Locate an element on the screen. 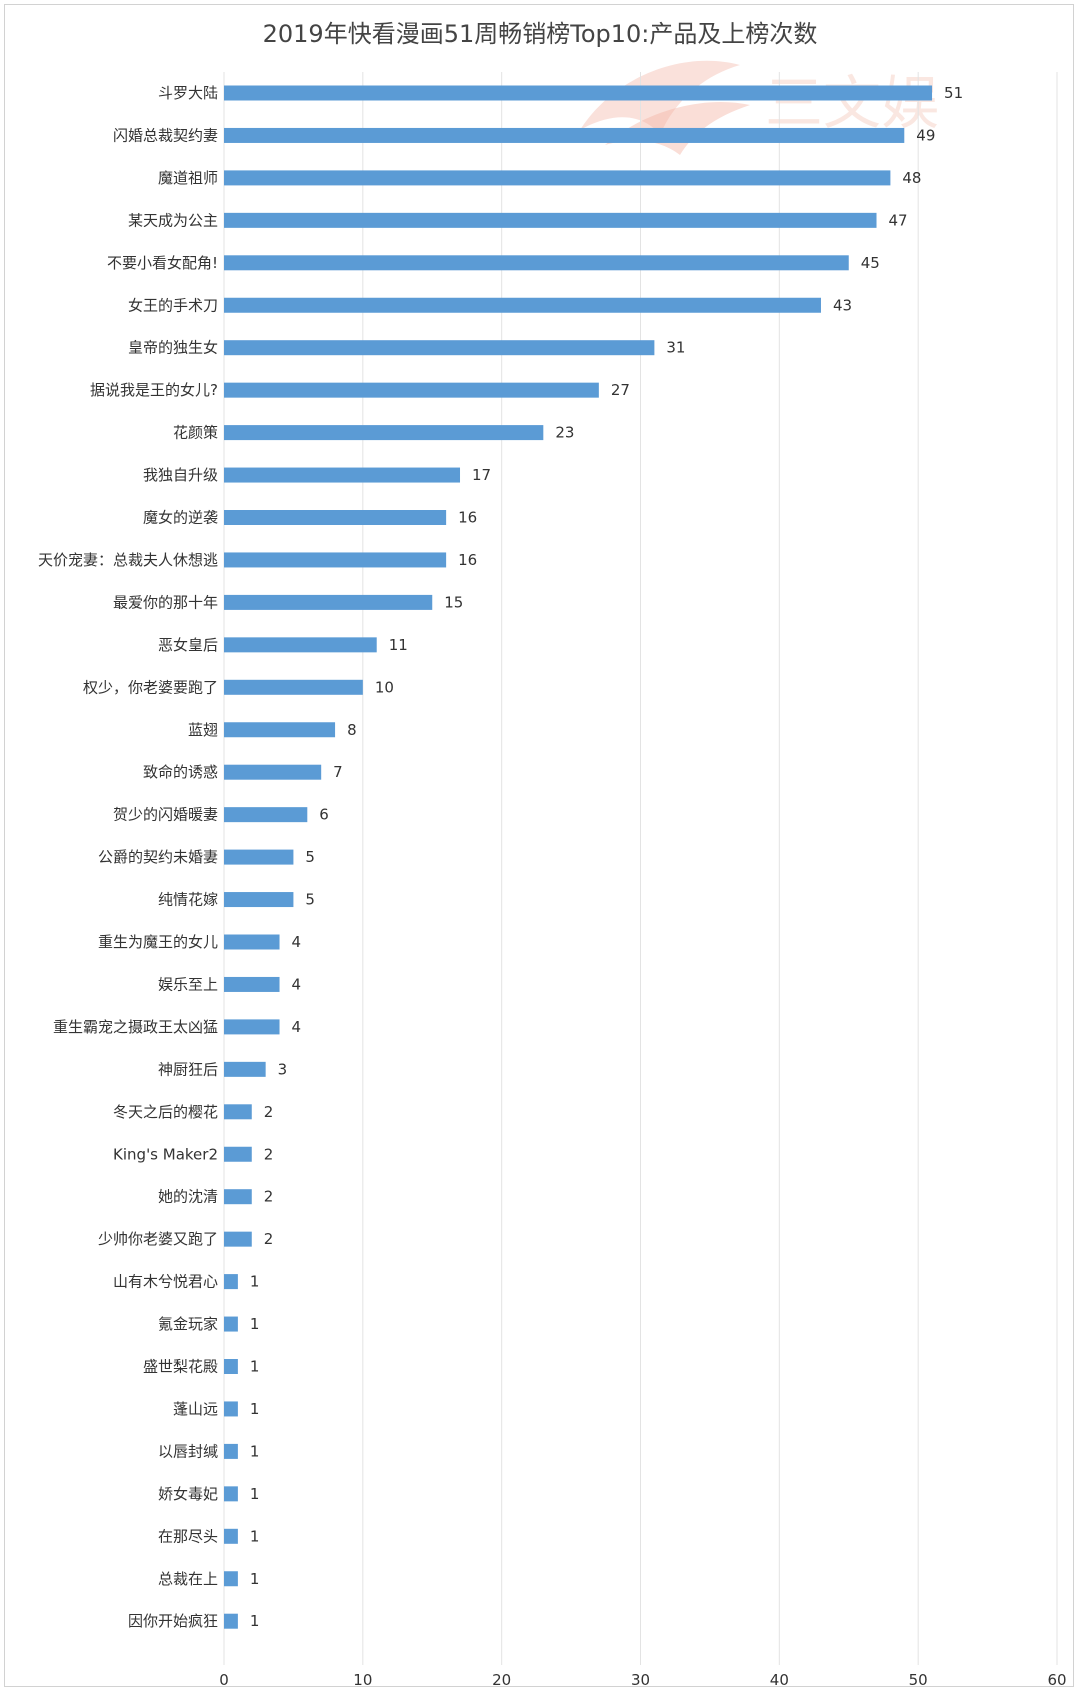  value-label: 11 is located at coordinates (398, 645).